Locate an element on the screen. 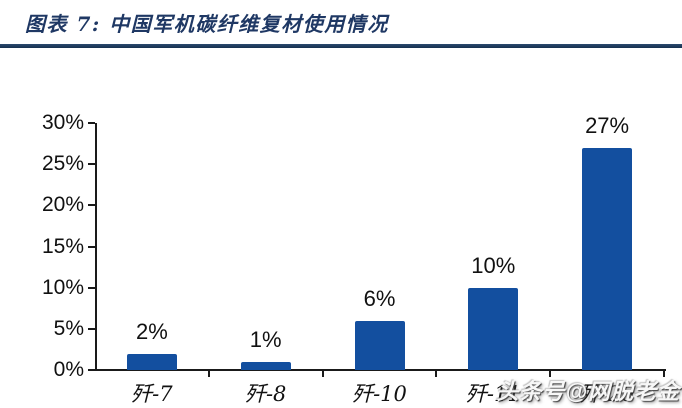 The width and height of the screenshot is (682, 408). y-axis-tick-label: 0% is located at coordinates (68, 369).